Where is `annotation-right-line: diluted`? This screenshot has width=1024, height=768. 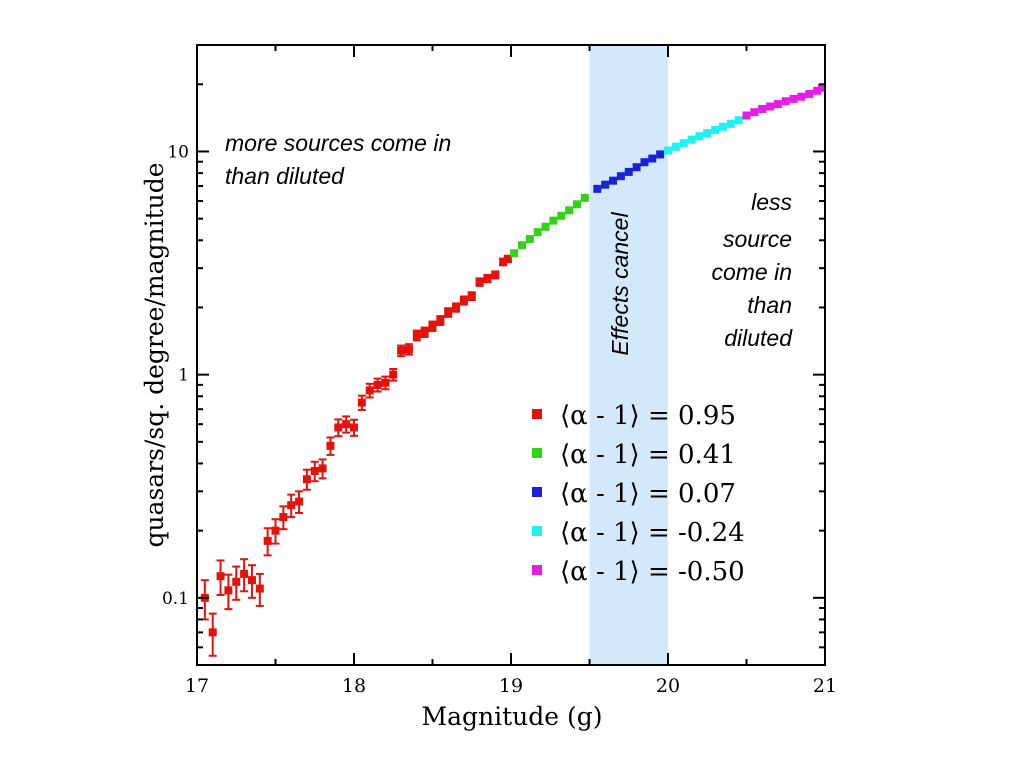 annotation-right-line: diluted is located at coordinates (758, 338).